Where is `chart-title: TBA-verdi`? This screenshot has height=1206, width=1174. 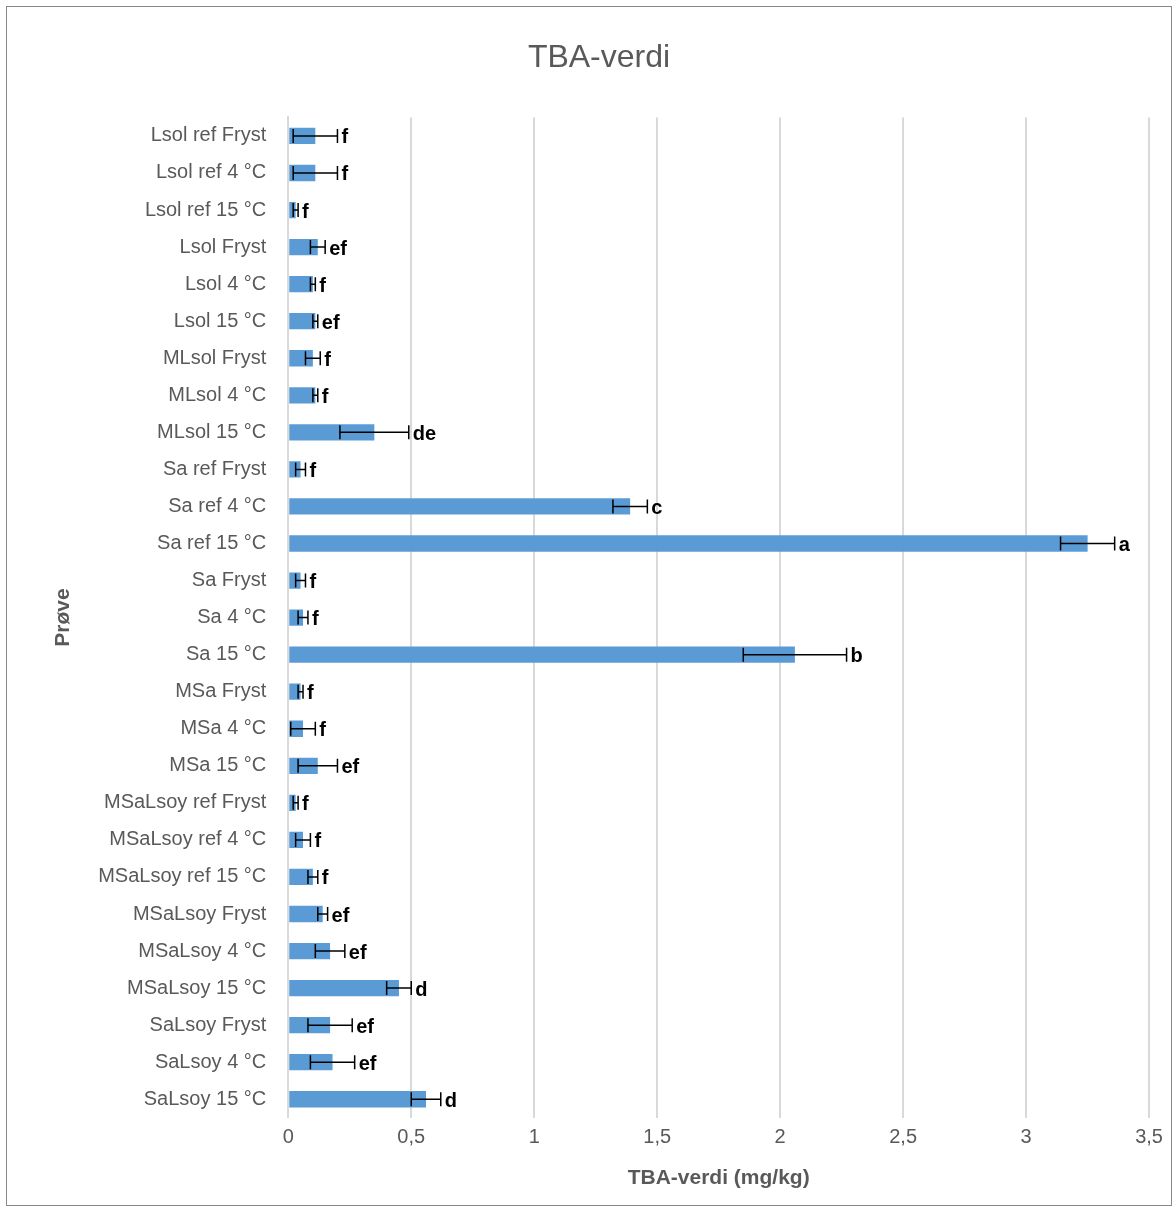 chart-title: TBA-verdi is located at coordinates (599, 56).